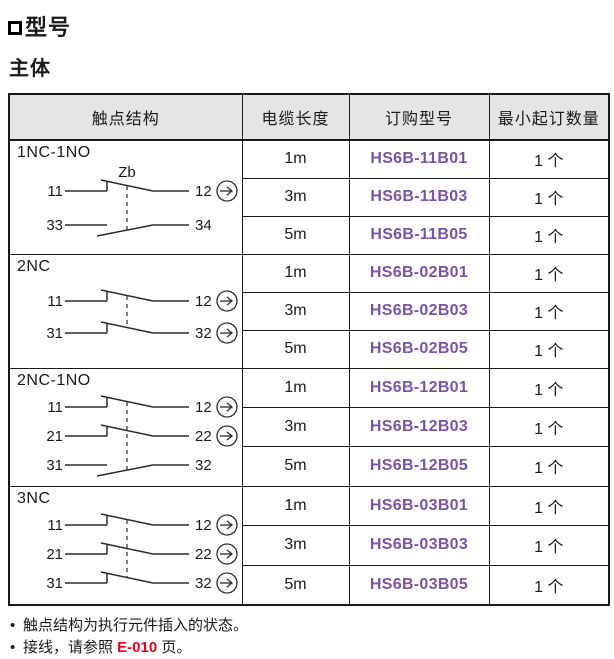  What do you see at coordinates (419, 311) in the screenshot?
I see `model-number: HS6B-02B03` at bounding box center [419, 311].